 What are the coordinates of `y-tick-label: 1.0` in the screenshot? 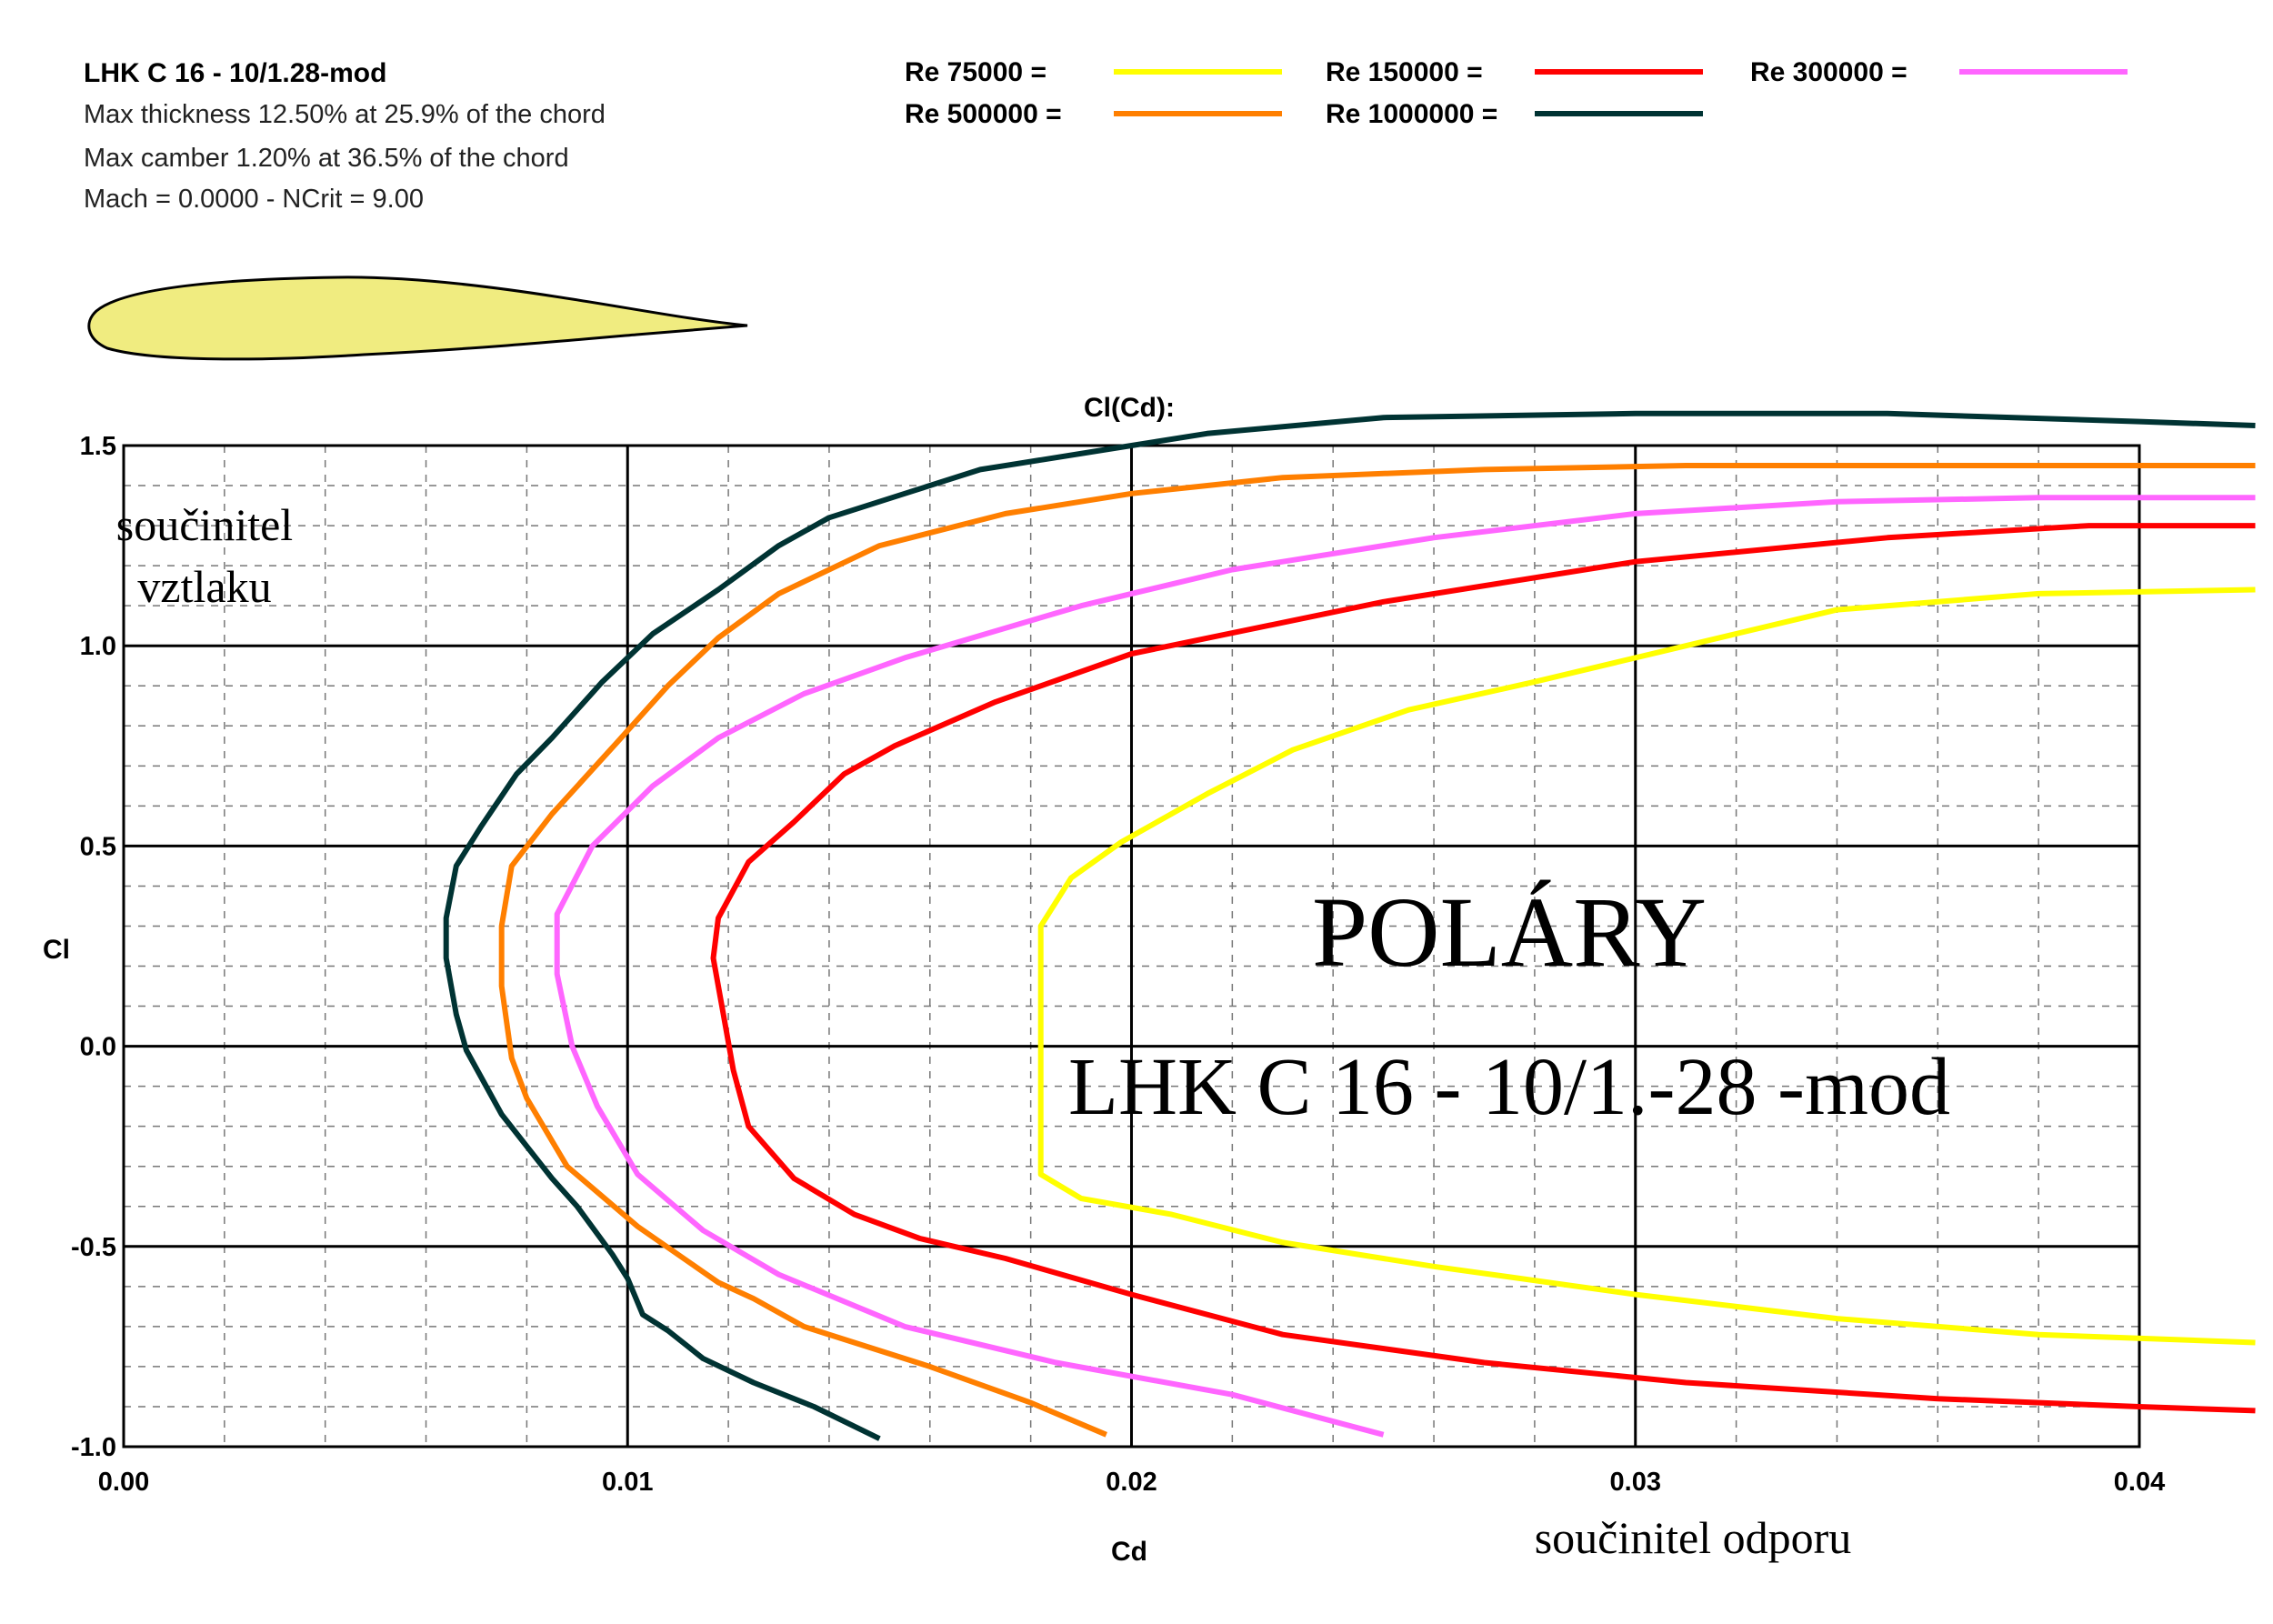 It's located at (98, 646).